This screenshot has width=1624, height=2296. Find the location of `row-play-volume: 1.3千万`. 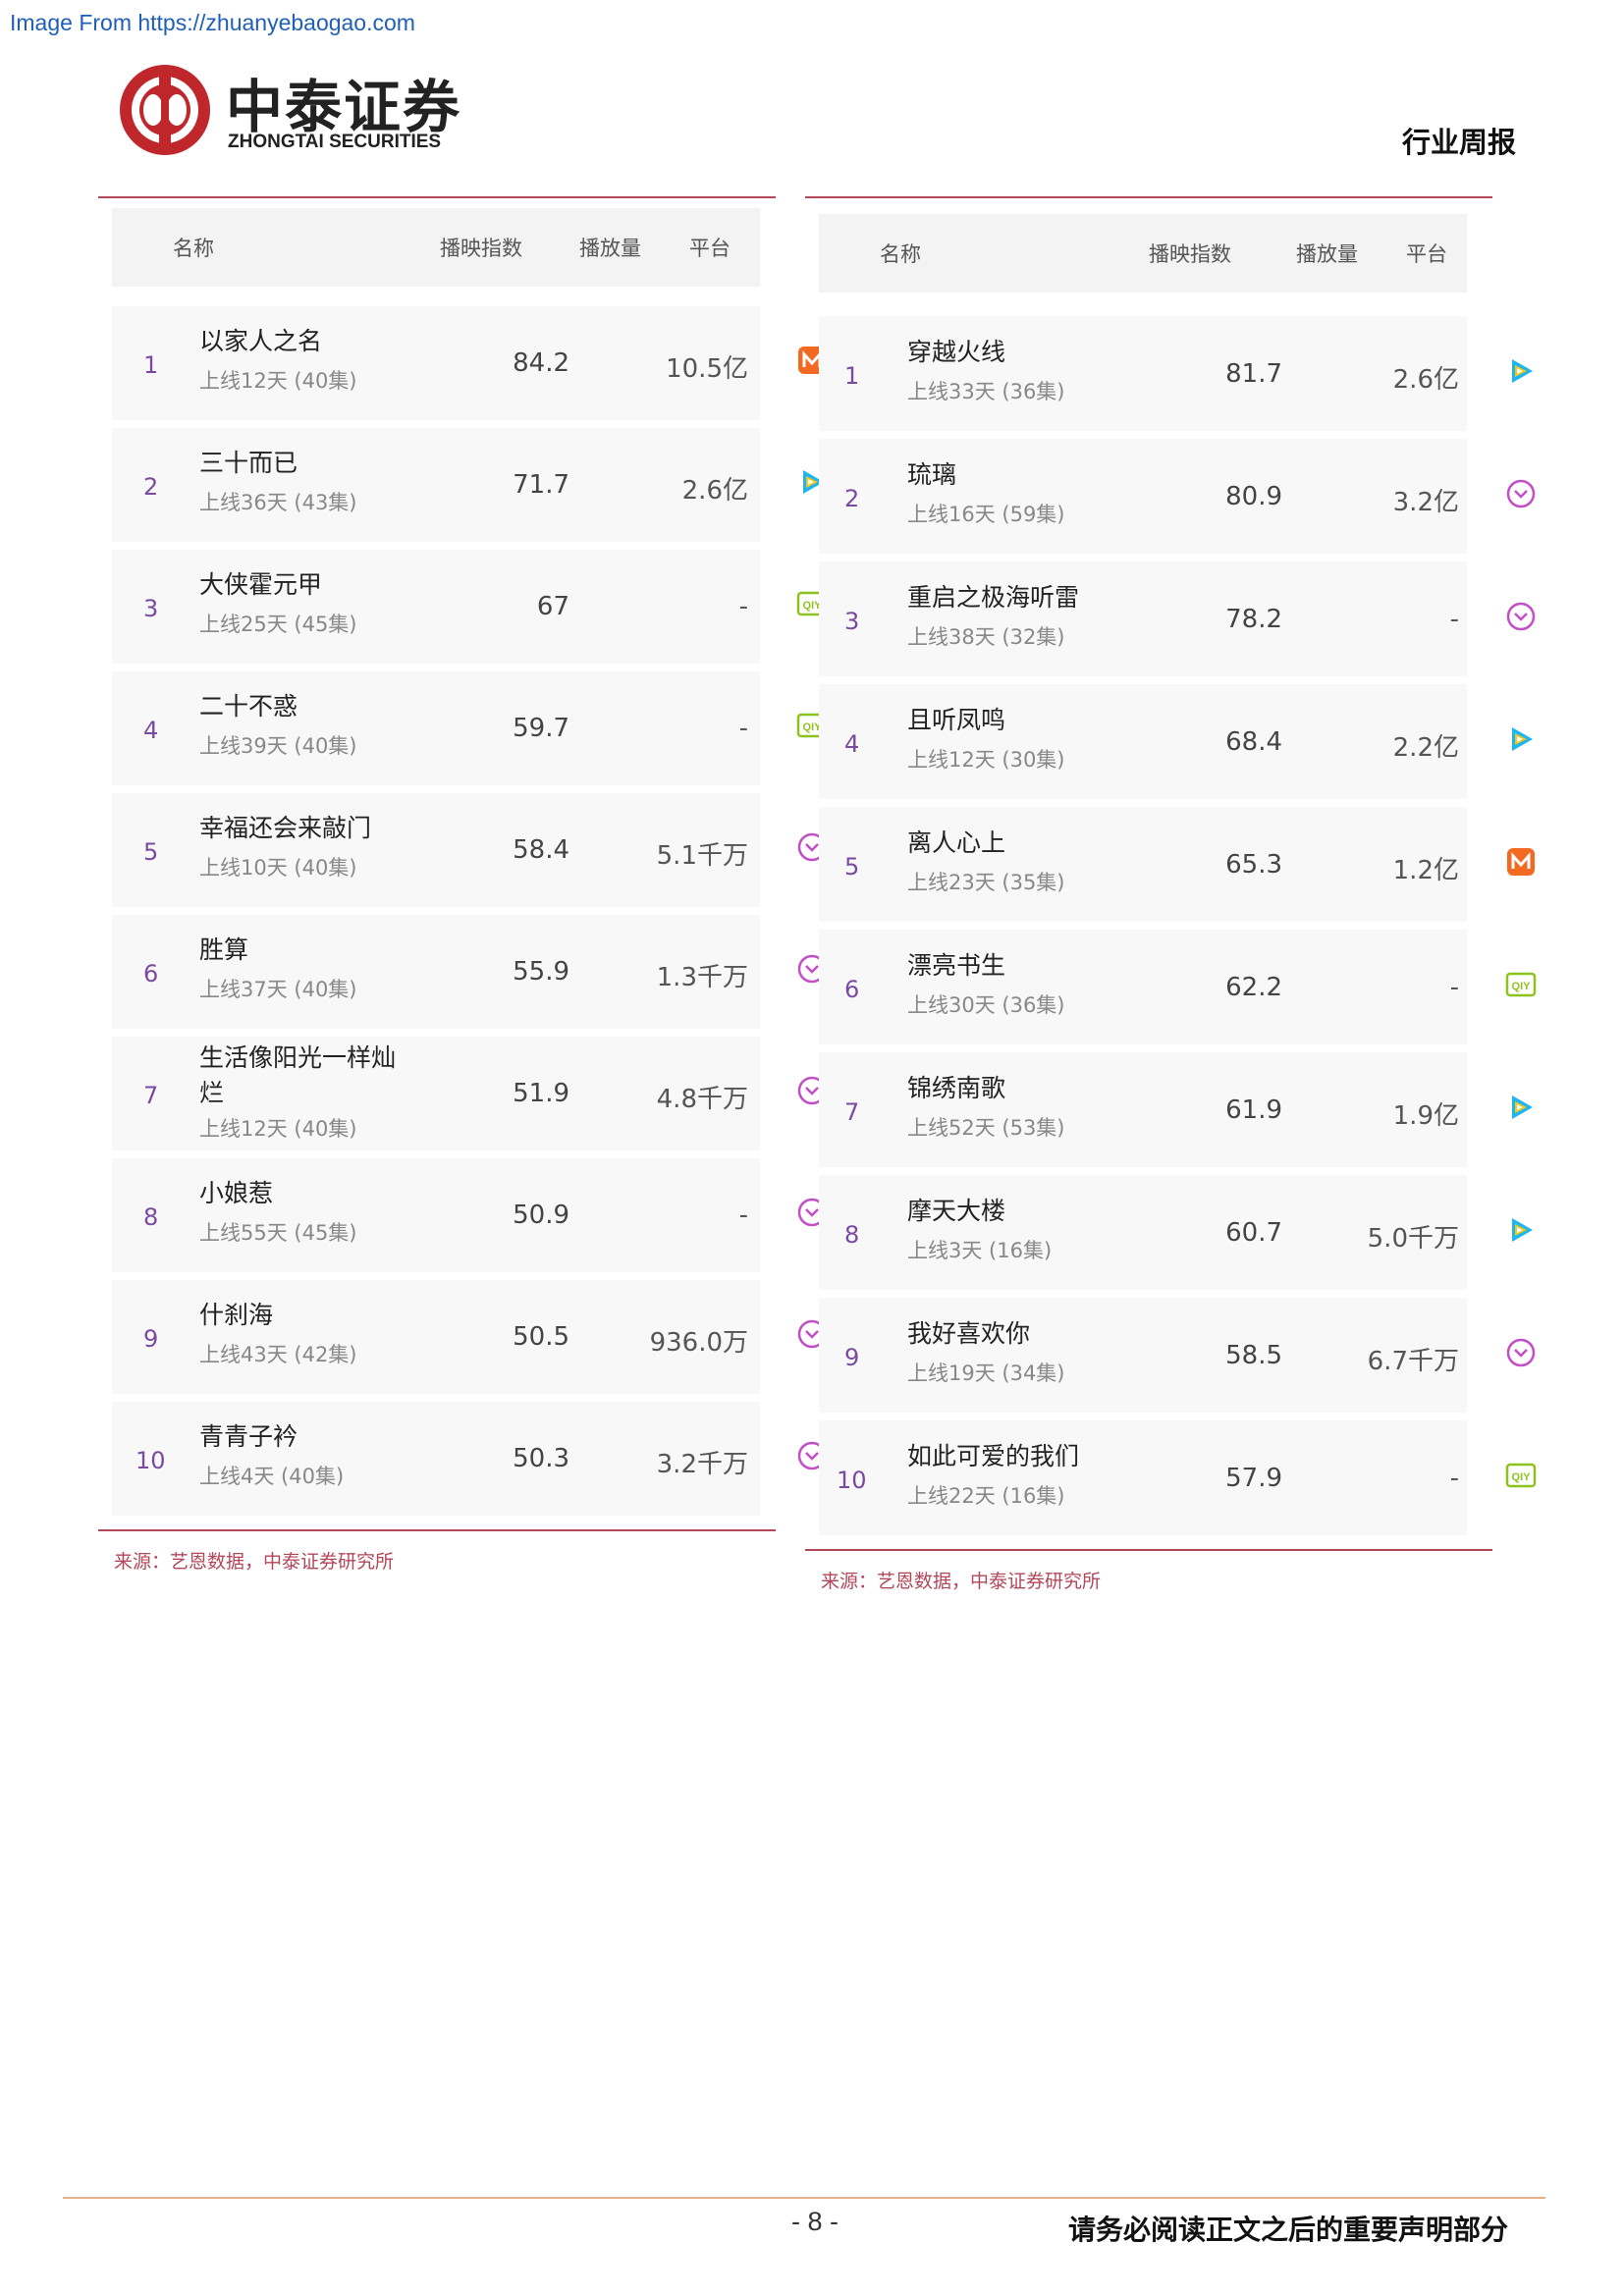

row-play-volume: 1.3千万 is located at coordinates (702, 978).